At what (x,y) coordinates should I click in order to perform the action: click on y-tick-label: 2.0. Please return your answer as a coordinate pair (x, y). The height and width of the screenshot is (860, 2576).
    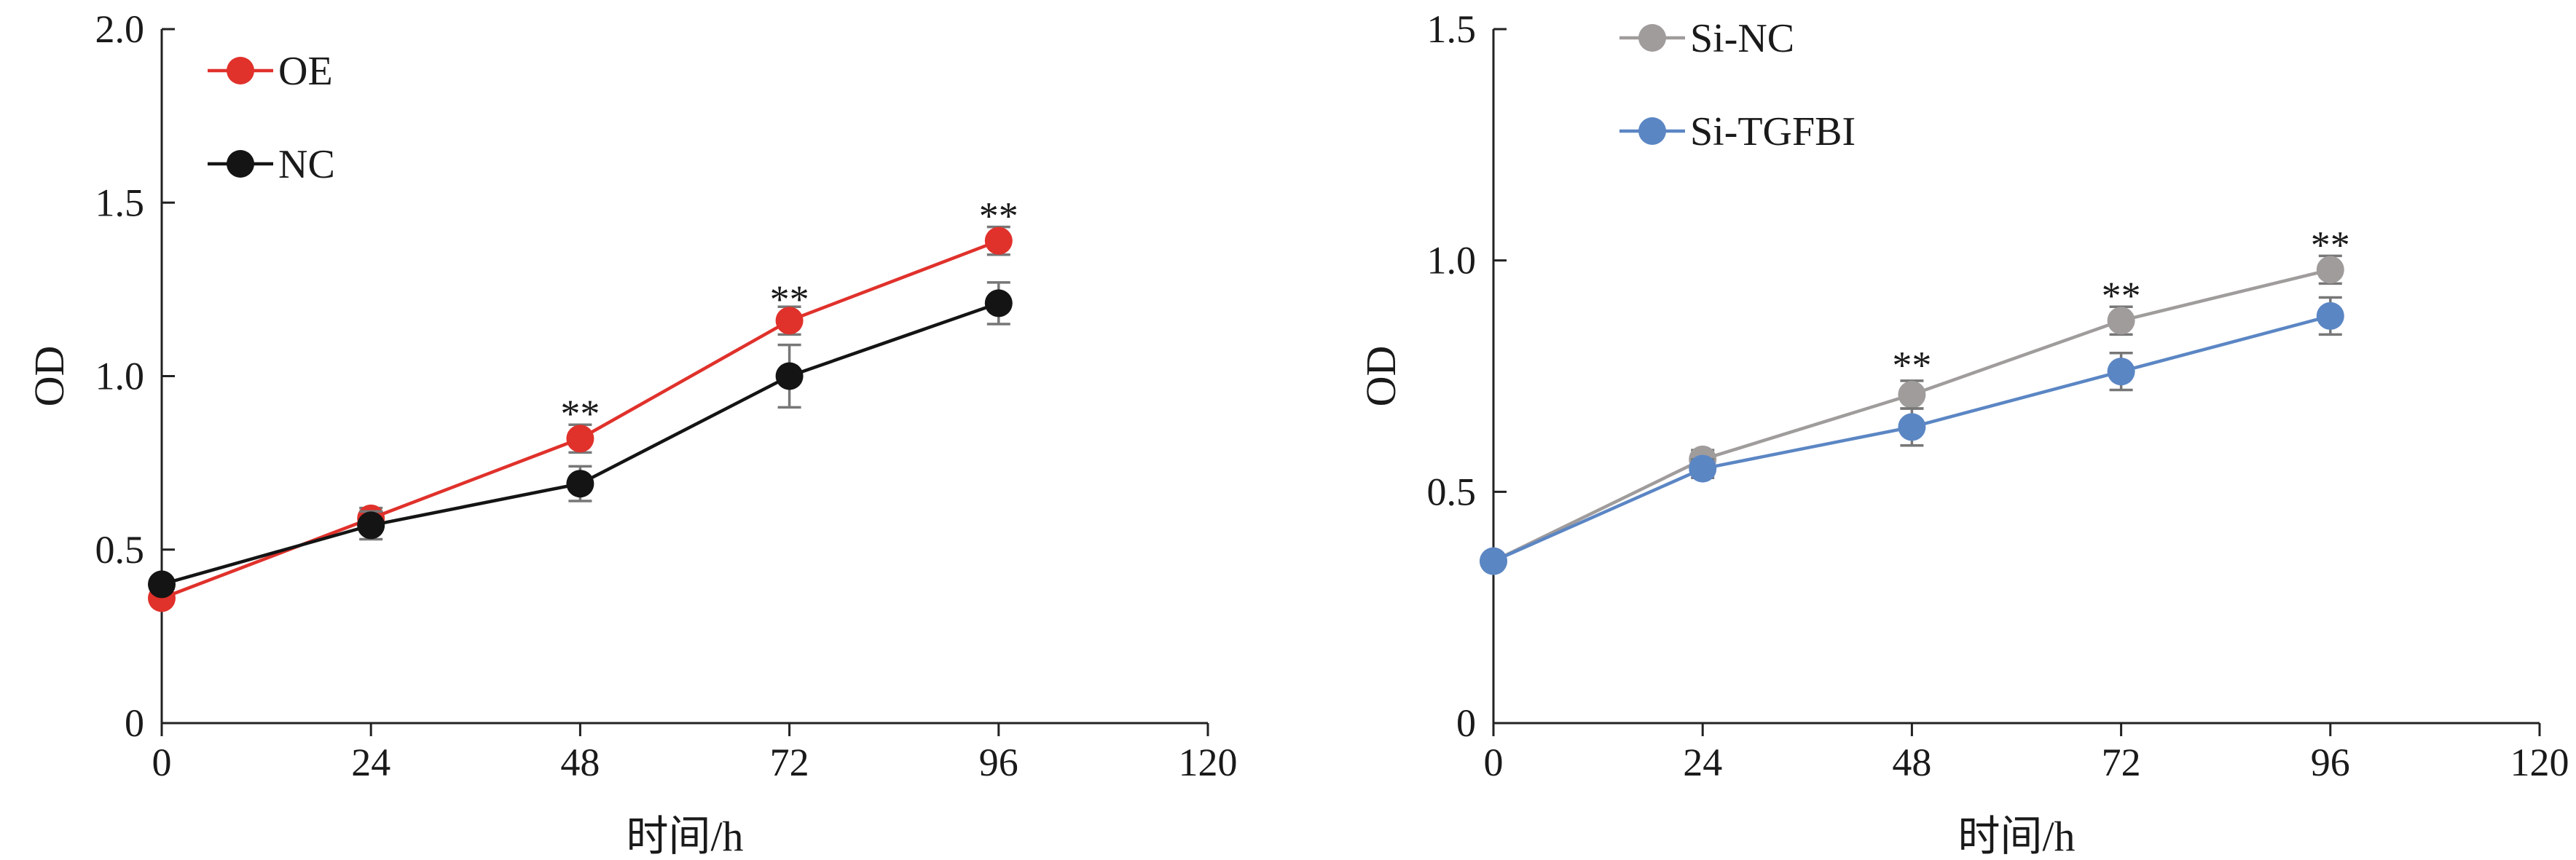
    Looking at the image, I should click on (120, 29).